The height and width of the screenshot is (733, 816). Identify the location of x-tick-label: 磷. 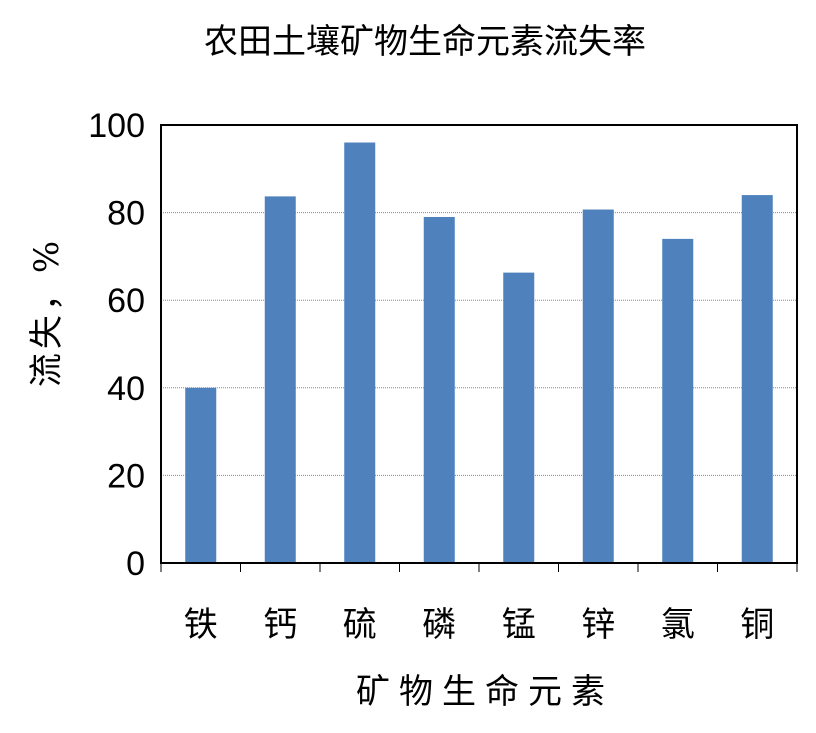
(439, 625).